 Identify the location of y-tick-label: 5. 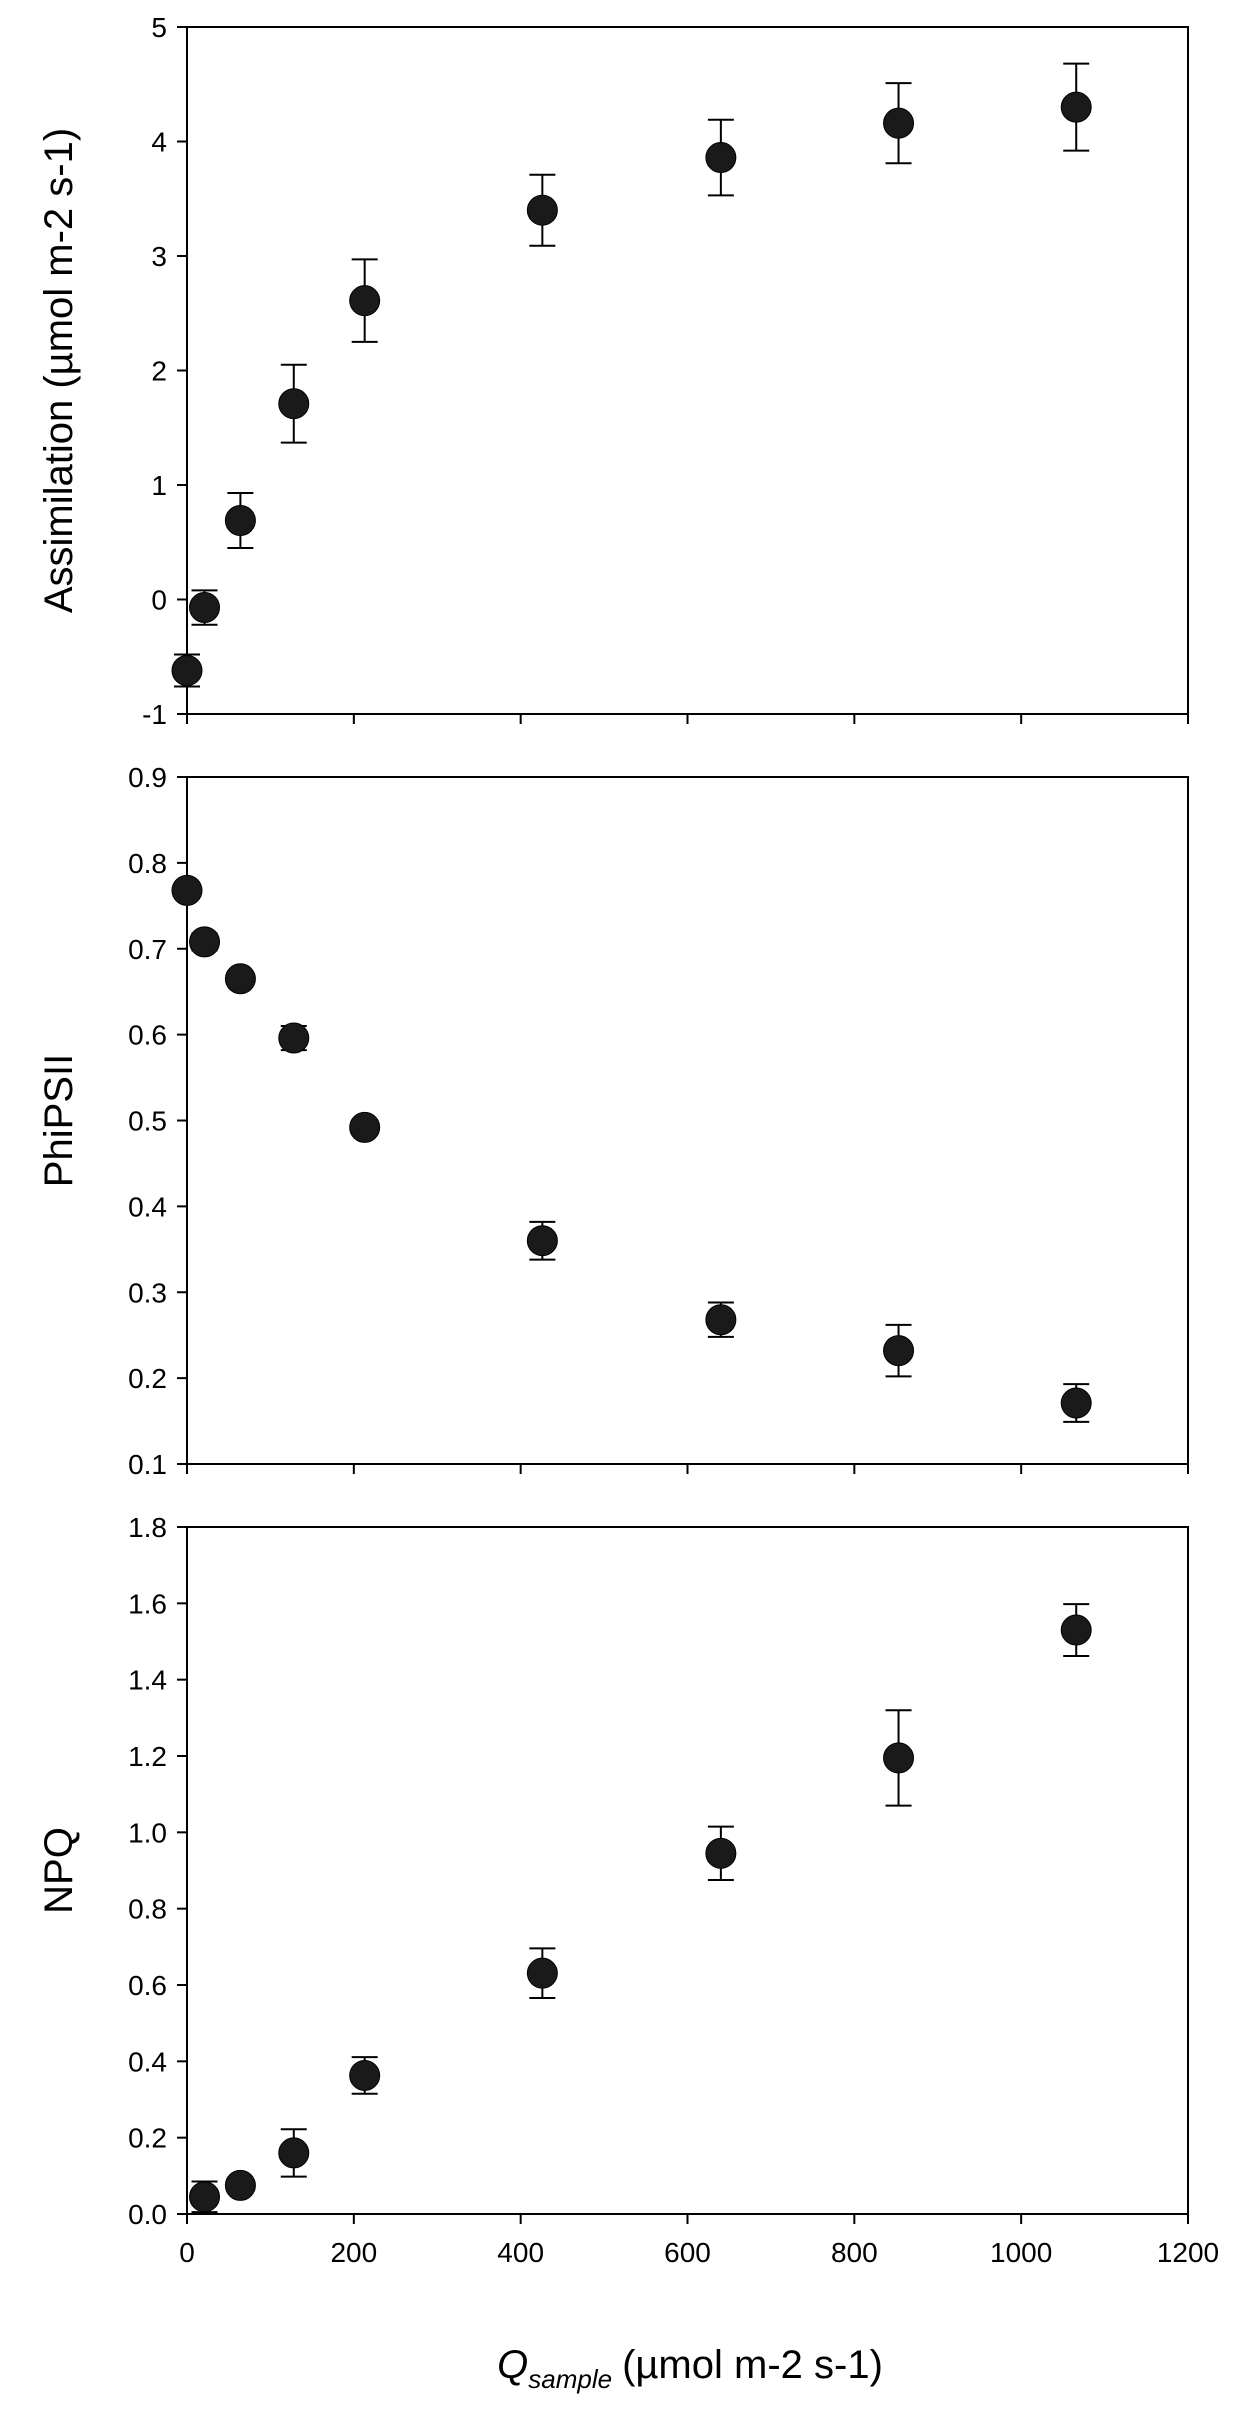
(159, 27).